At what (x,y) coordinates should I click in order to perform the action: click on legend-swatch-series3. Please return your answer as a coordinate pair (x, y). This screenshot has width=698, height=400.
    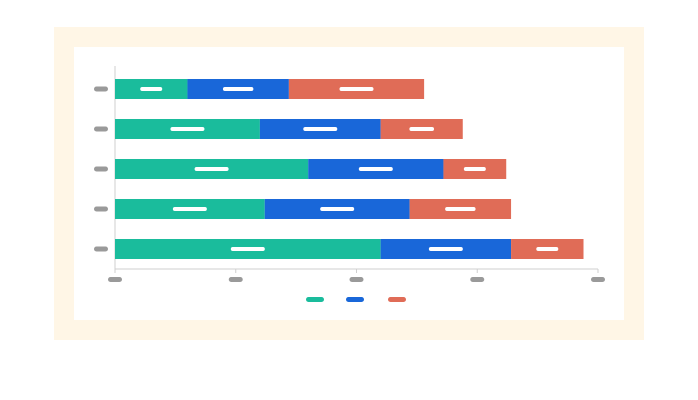
    Looking at the image, I should click on (397, 299).